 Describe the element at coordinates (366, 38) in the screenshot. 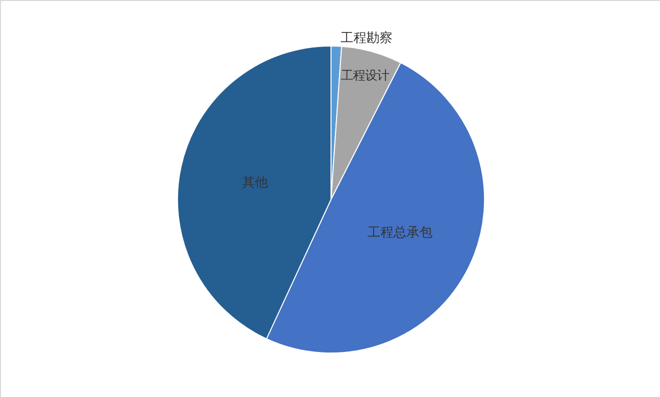

I see `slice-label: 工程勘察` at that location.